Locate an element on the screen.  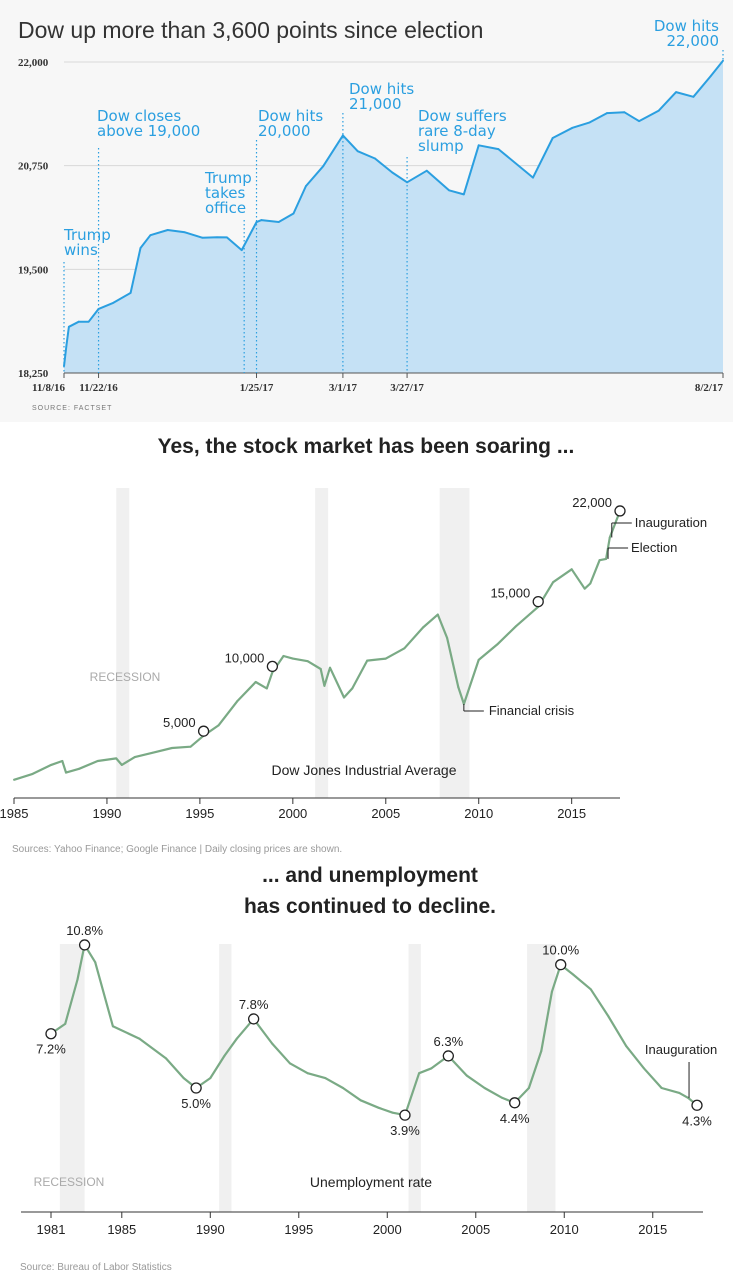
x-tick-label: 3/27/17 is located at coordinates (407, 388).